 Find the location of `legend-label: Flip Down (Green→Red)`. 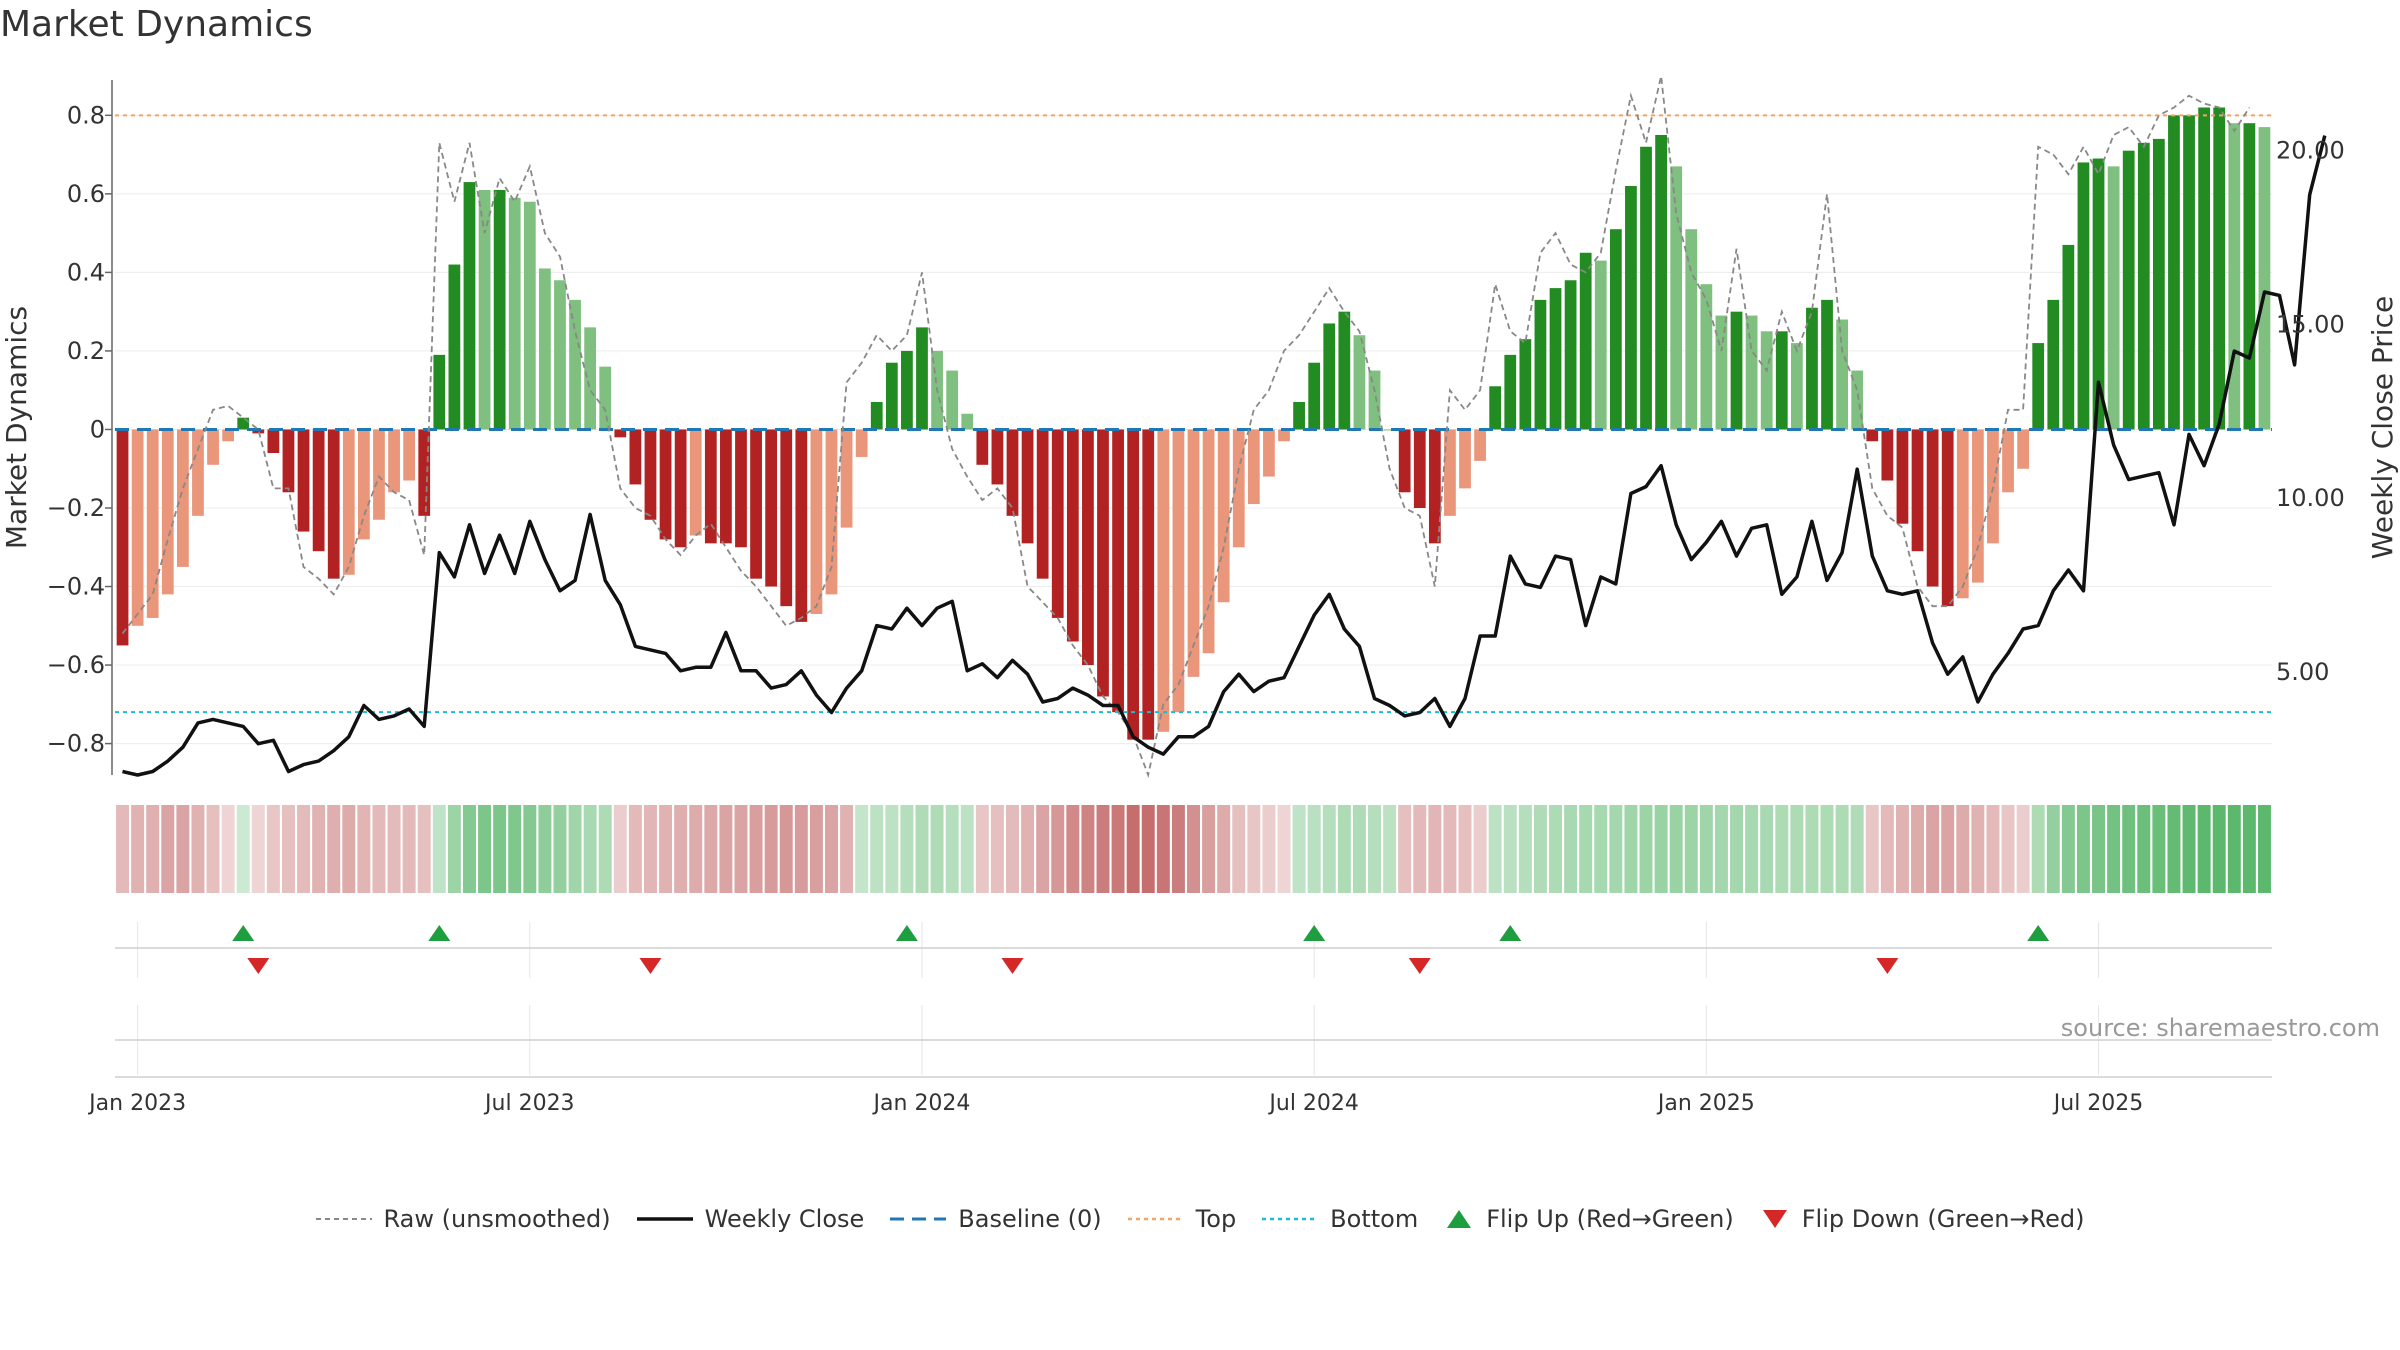

legend-label: Flip Down (Green→Red) is located at coordinates (1943, 1219).